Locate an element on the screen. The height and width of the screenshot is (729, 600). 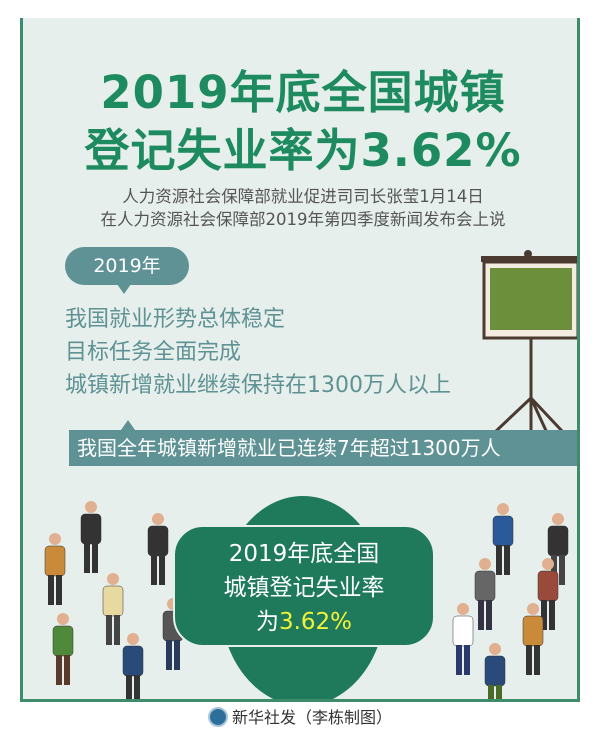
card-line-1: 2019年底全国 is located at coordinates (304, 554).